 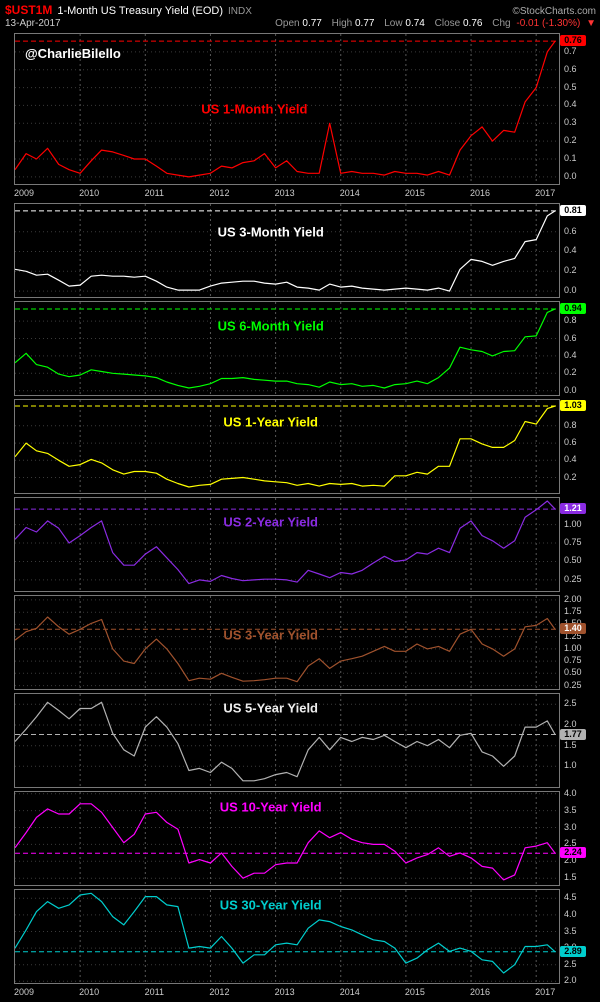 What do you see at coordinates (570, 158) in the screenshot?
I see `y-axis-tick: 0.1` at bounding box center [570, 158].